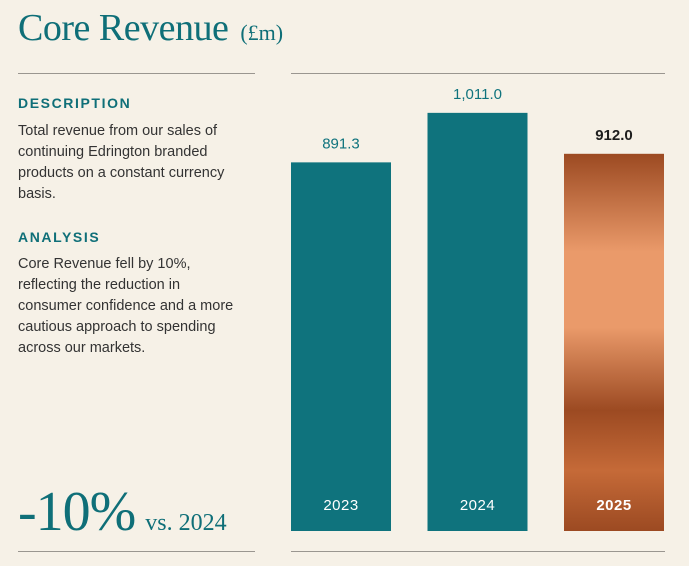 This screenshot has height=566, width=689. I want to click on bar-2023, so click(341, 347).